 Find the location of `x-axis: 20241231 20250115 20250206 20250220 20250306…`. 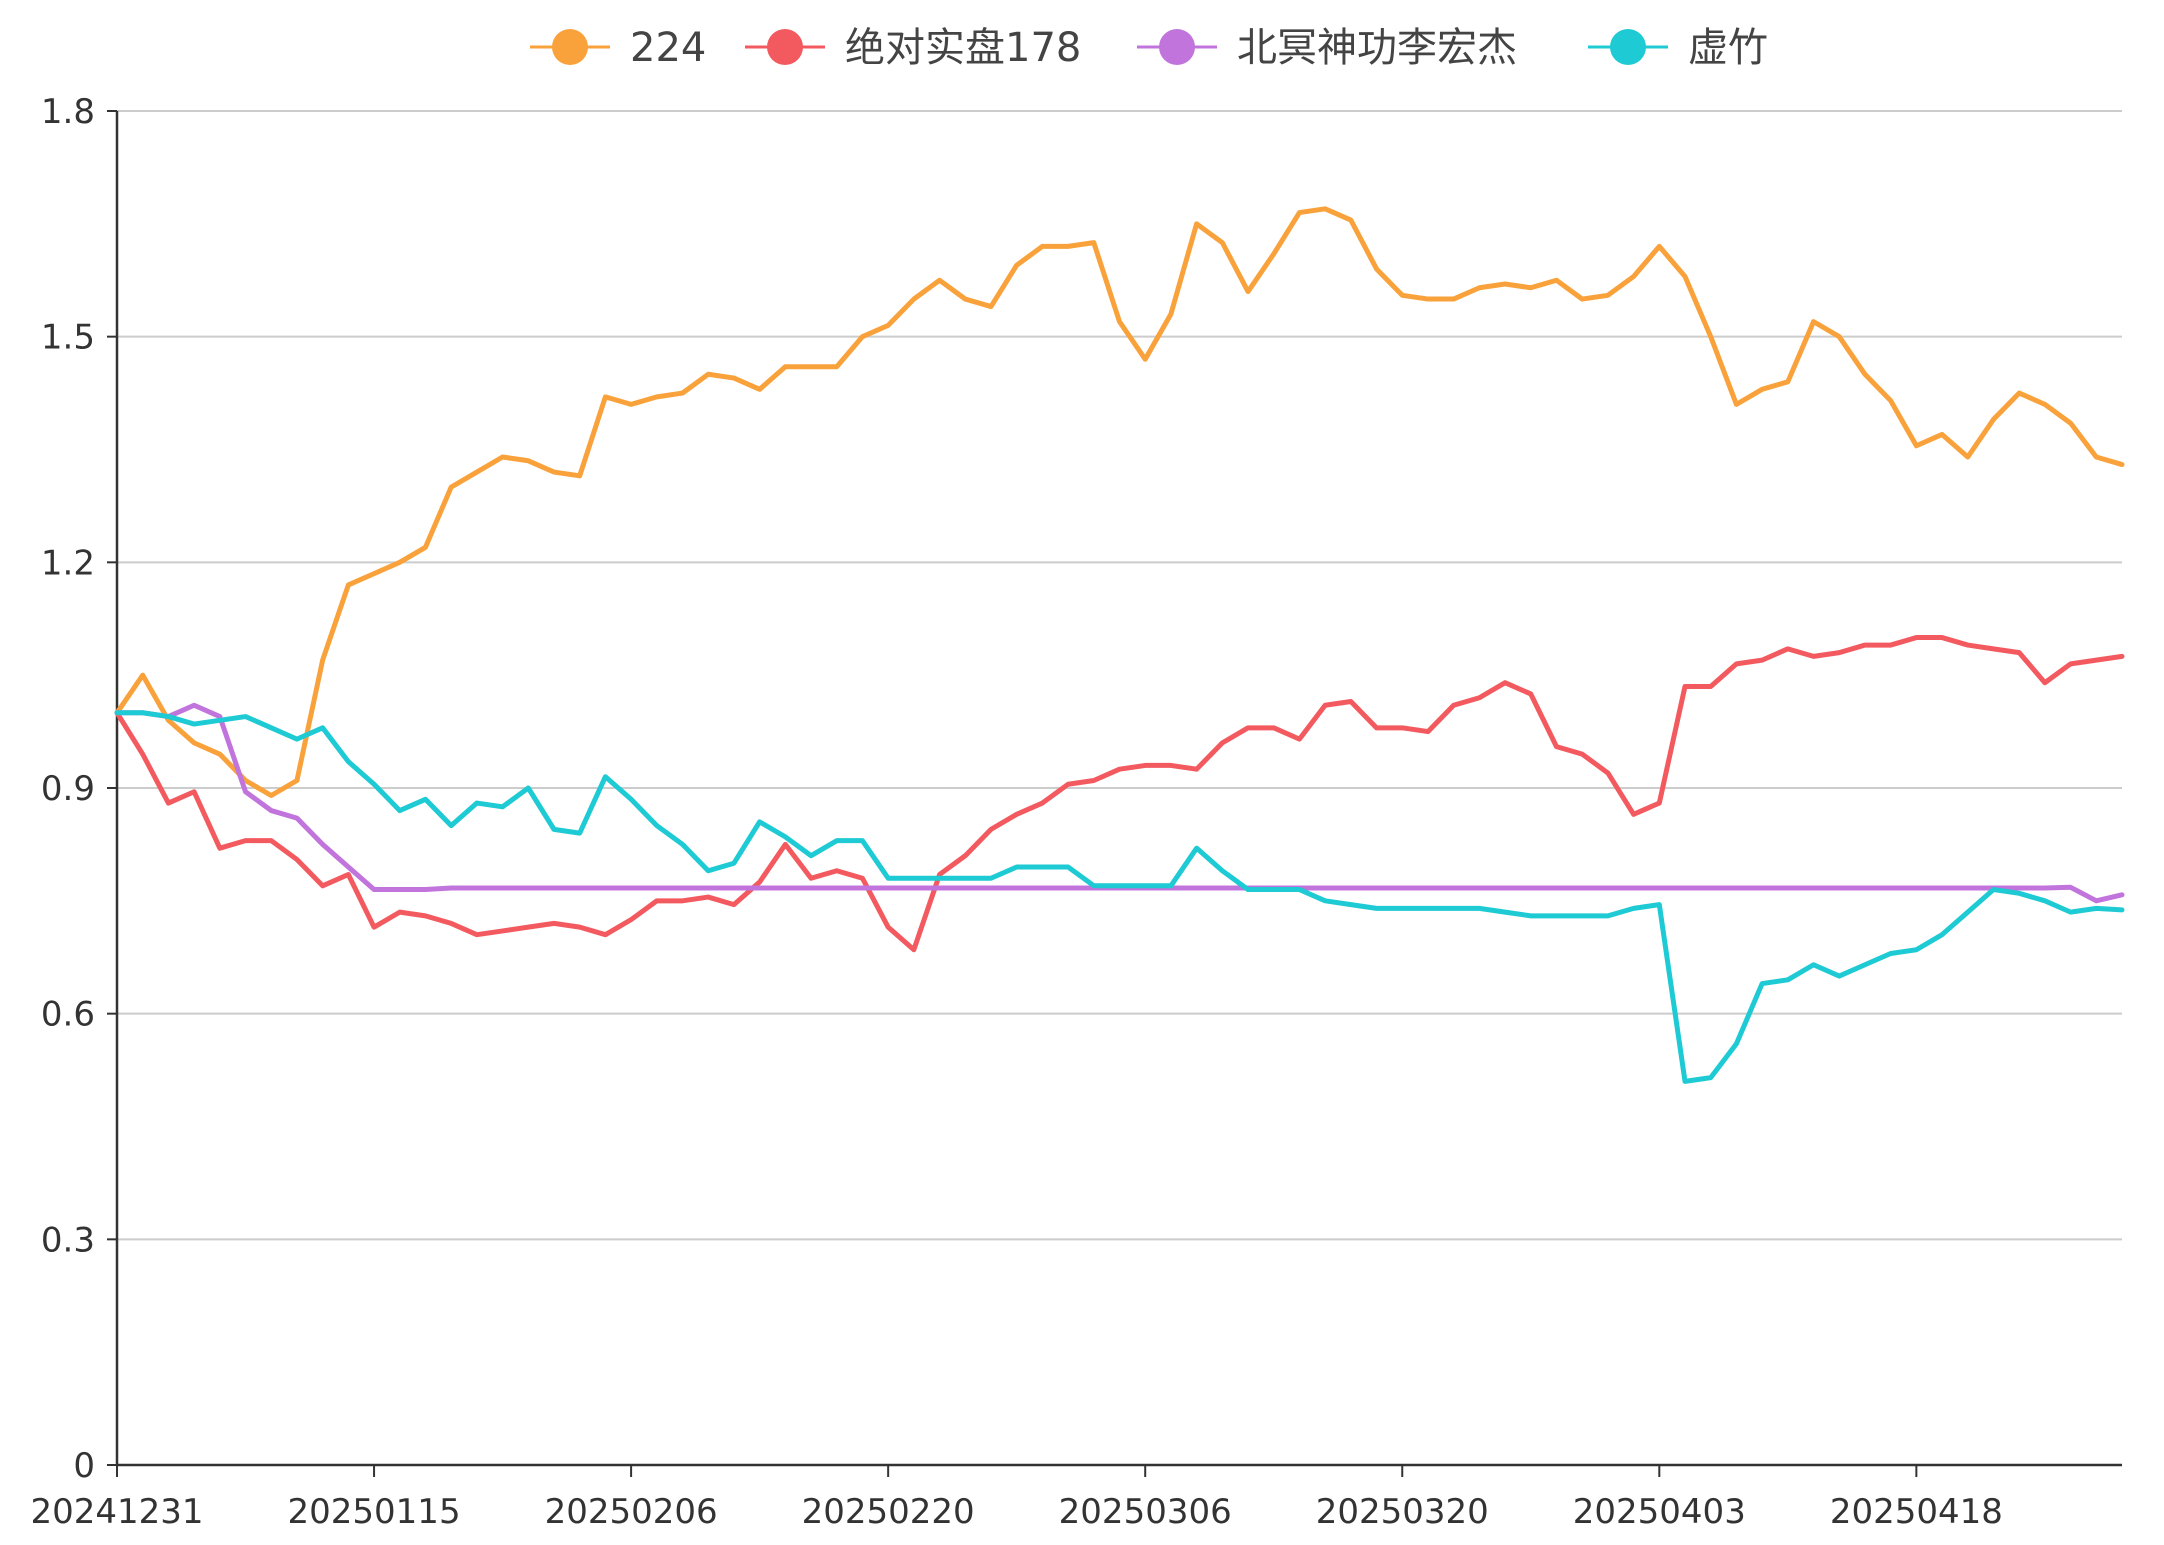

x-axis: 20241231 20250115 20250206 20250220 20250306… is located at coordinates (1076, 1497).